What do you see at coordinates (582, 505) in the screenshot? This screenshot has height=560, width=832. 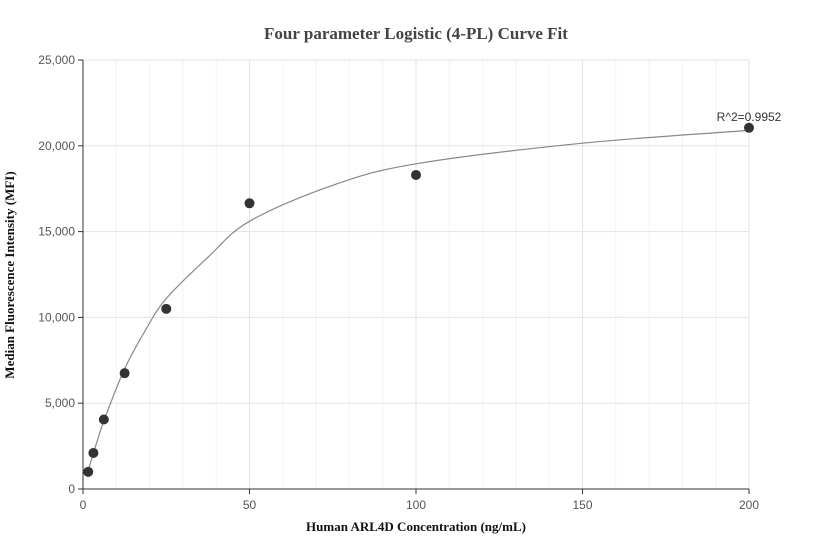 I see `x-tick-label: 150` at bounding box center [582, 505].